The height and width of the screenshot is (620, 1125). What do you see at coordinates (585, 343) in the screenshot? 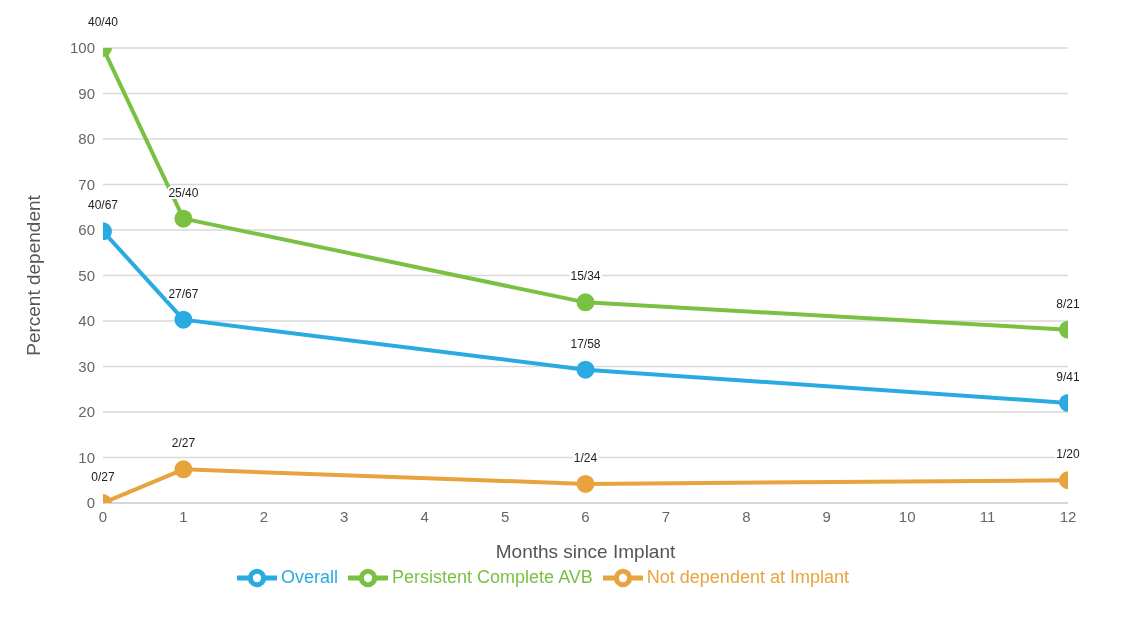
I see `data-label: 17/58` at bounding box center [585, 343].